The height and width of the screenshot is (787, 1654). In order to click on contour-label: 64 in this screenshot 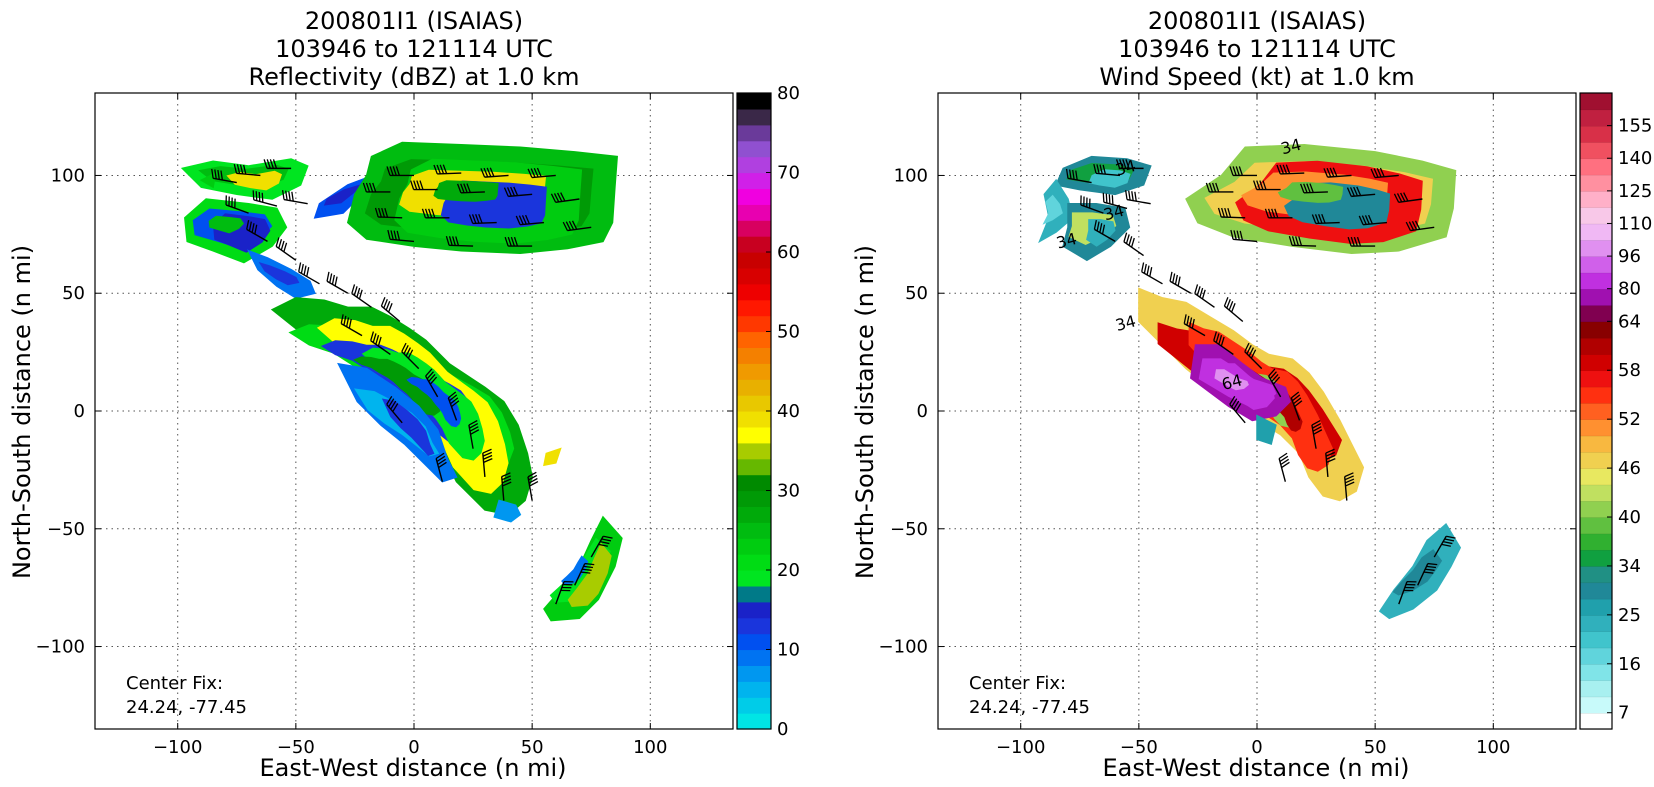, I will do `click(1232, 382)`.